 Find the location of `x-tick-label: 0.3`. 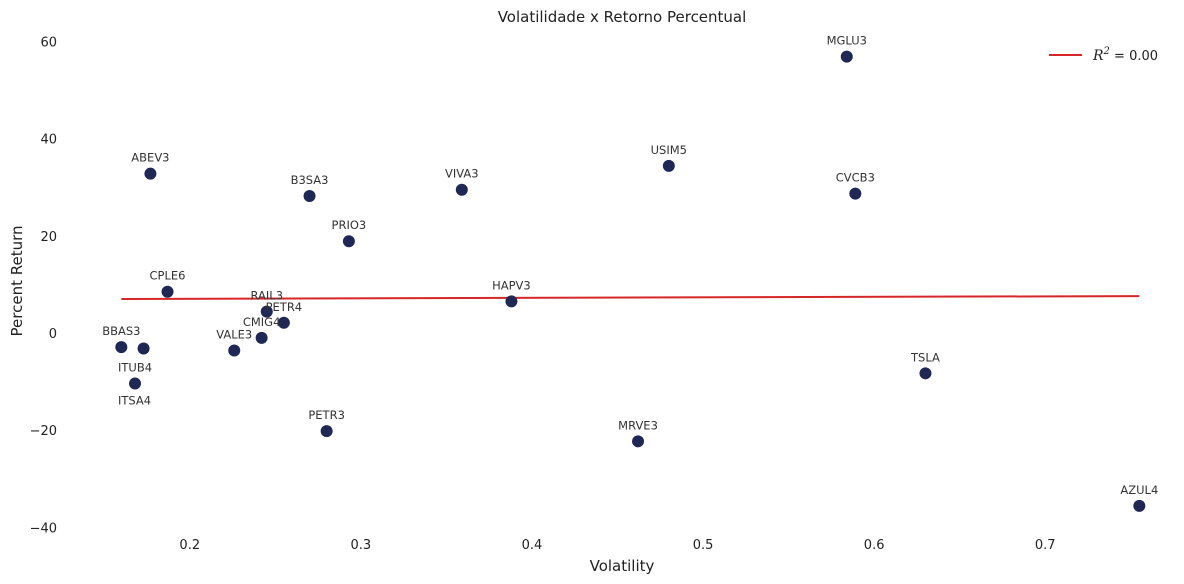

x-tick-label: 0.3 is located at coordinates (361, 545).